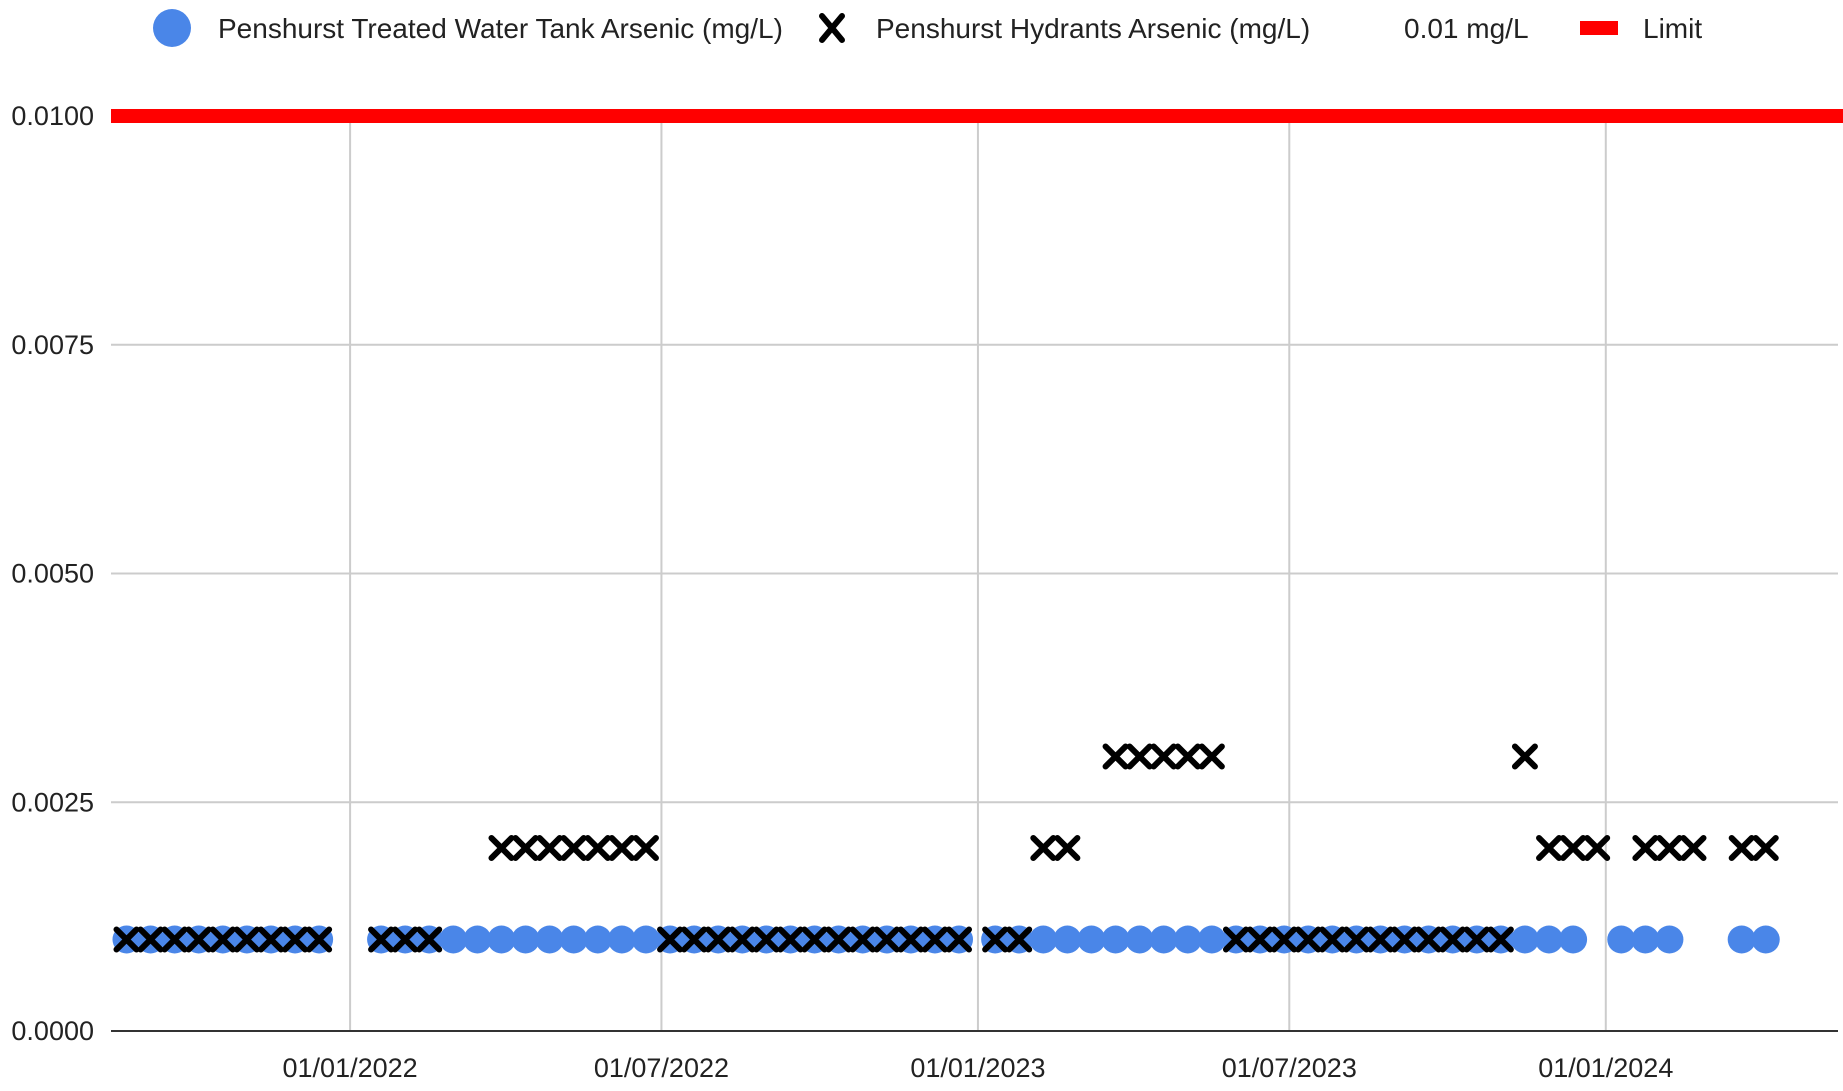 The image size is (1843, 1091). Describe the element at coordinates (52, 802) in the screenshot. I see `y-tick-label: 0.0025` at that location.